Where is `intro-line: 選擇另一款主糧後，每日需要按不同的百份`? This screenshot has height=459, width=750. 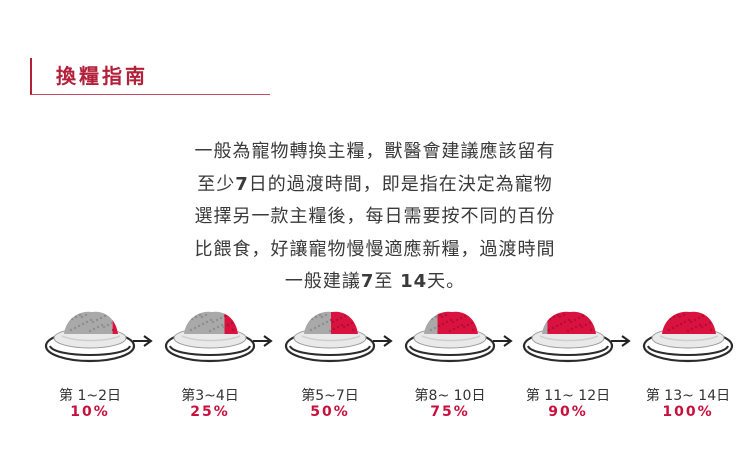 intro-line: 選擇另一款主糧後，每日需要按不同的百份 is located at coordinates (375, 216).